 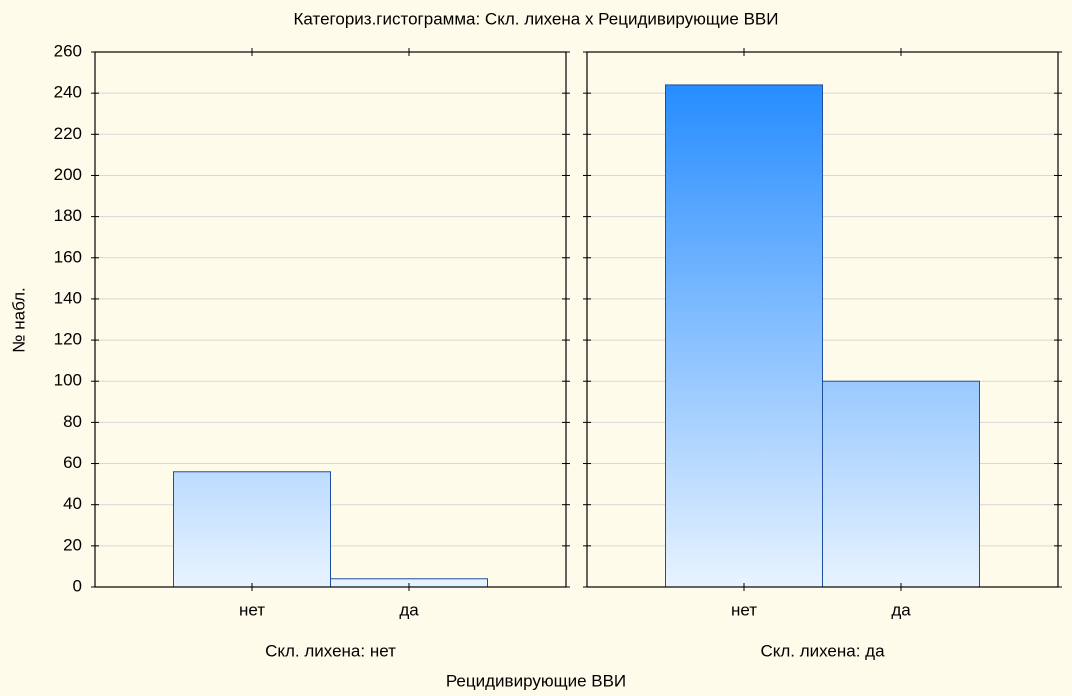 What do you see at coordinates (72, 421) in the screenshot?
I see `y-tick-label: 80` at bounding box center [72, 421].